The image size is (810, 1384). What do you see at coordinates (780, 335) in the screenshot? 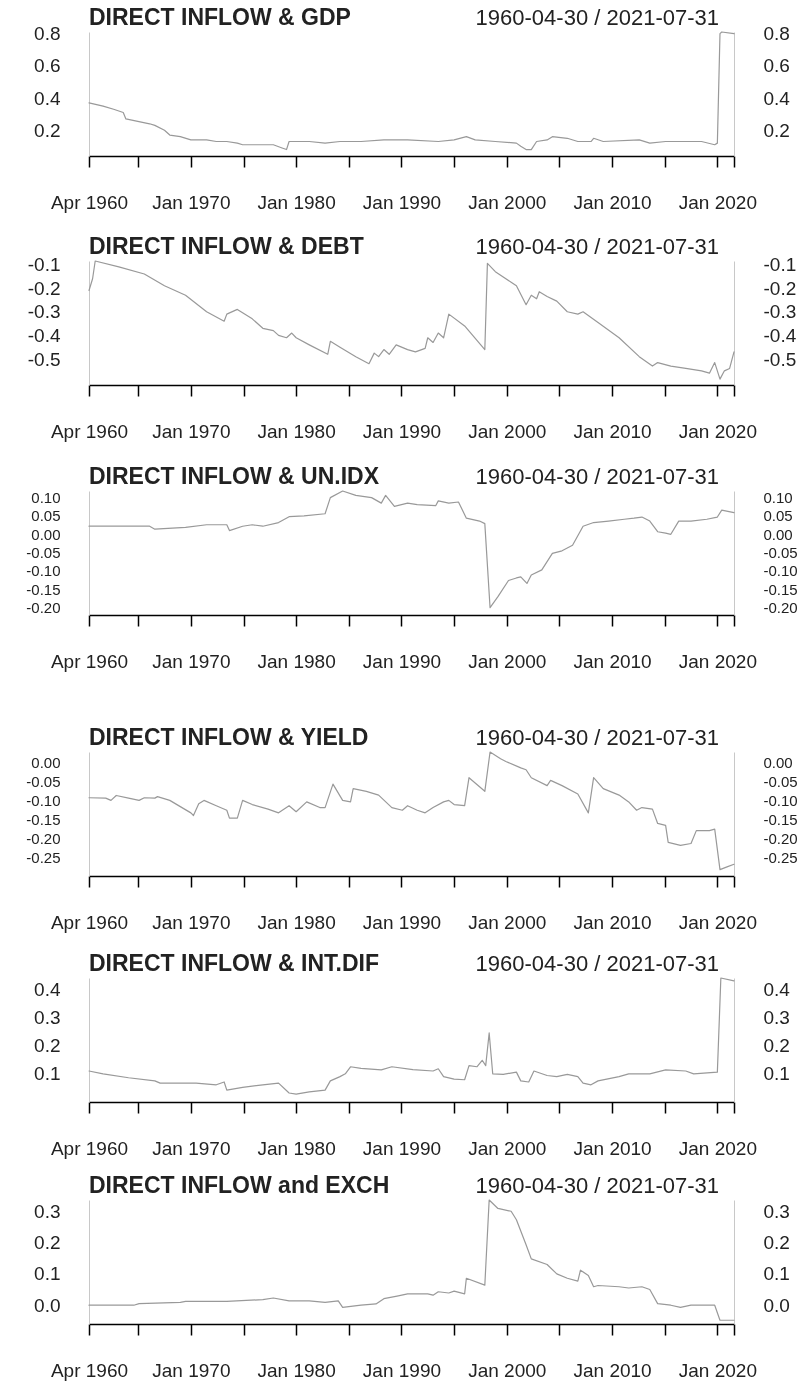
I see `y2-tick-label: -0.4` at bounding box center [780, 335].